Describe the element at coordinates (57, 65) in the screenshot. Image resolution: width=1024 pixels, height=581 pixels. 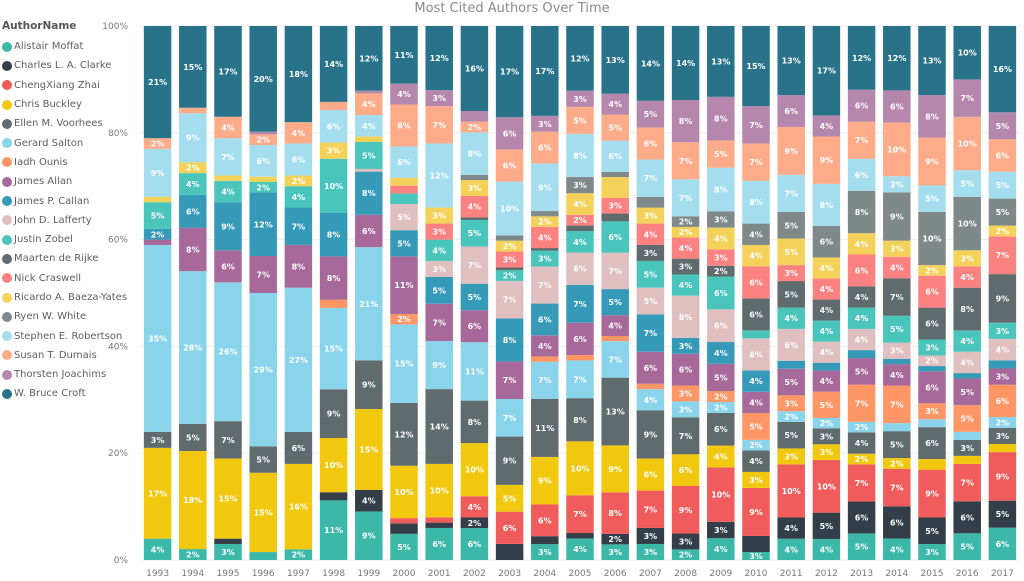
I see `legend-item-charles-l-a-clarke: Charles L. A. Clarke` at that location.